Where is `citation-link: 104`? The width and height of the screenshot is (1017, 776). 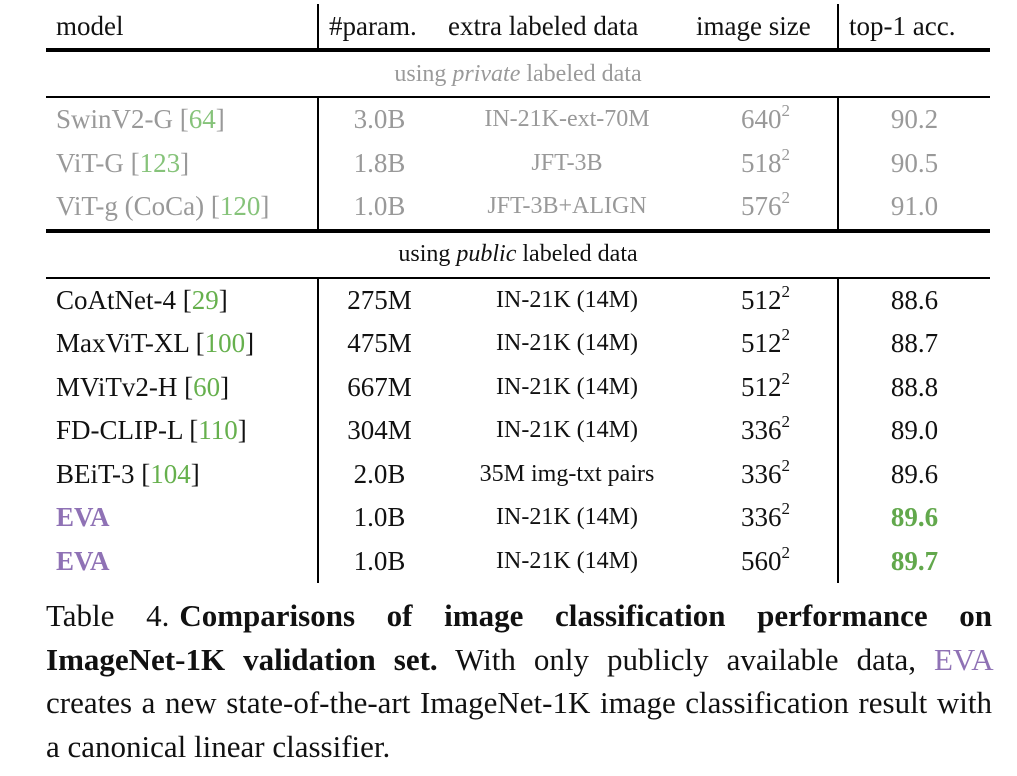
citation-link: 104 is located at coordinates (170, 473).